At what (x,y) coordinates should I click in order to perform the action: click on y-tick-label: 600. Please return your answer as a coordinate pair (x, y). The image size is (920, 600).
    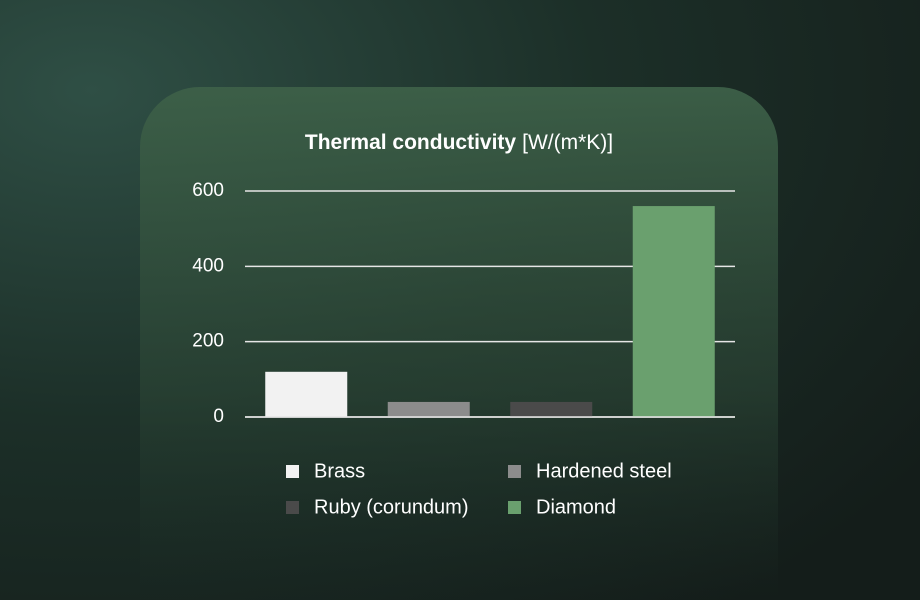
    Looking at the image, I should click on (208, 190).